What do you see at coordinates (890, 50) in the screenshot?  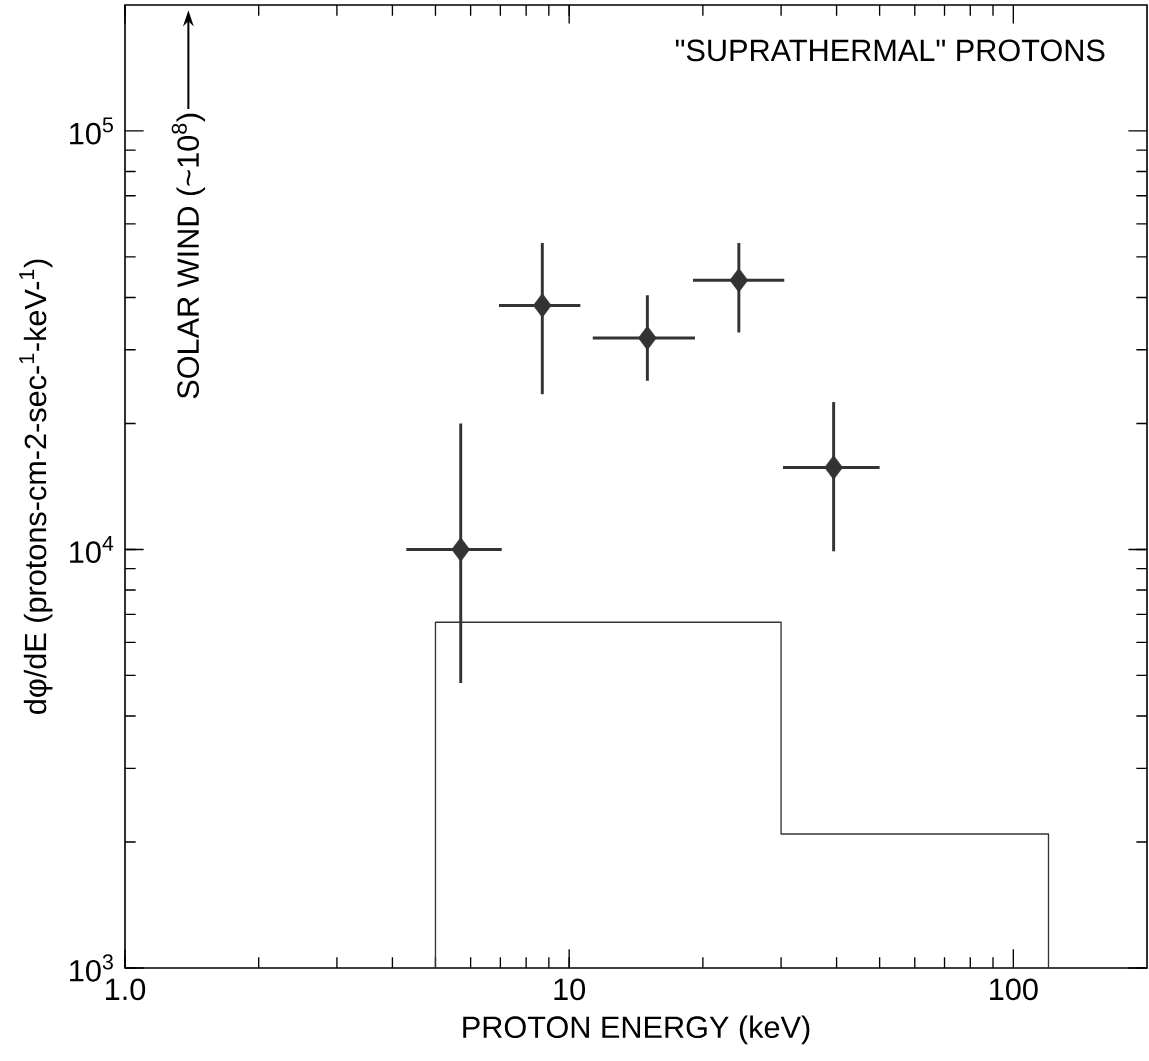 I see `text: "SUPRATHERMAL" PROTONS` at bounding box center [890, 50].